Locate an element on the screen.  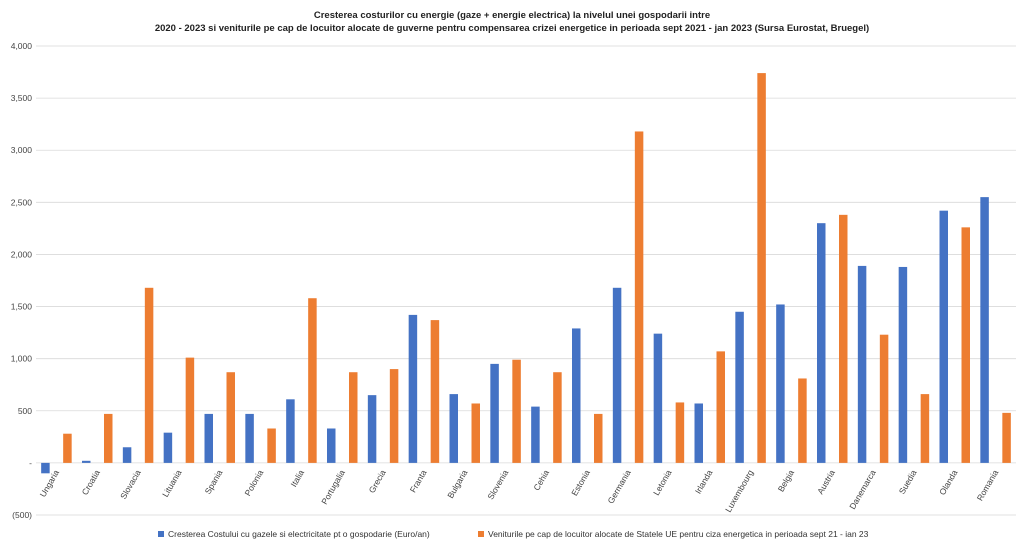
y-tick-label: 1,000 is located at coordinates (22, 359).